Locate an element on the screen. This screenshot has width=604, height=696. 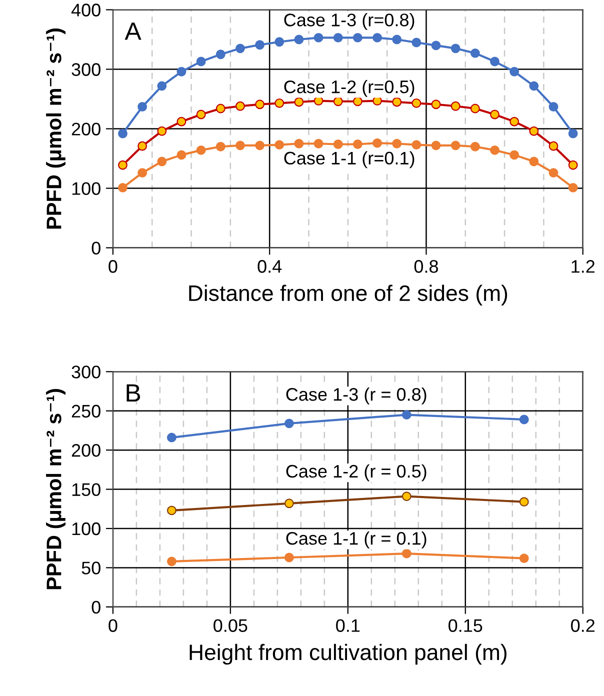
series-label: Case 1-3 (r=0.8) is located at coordinates (349, 21).